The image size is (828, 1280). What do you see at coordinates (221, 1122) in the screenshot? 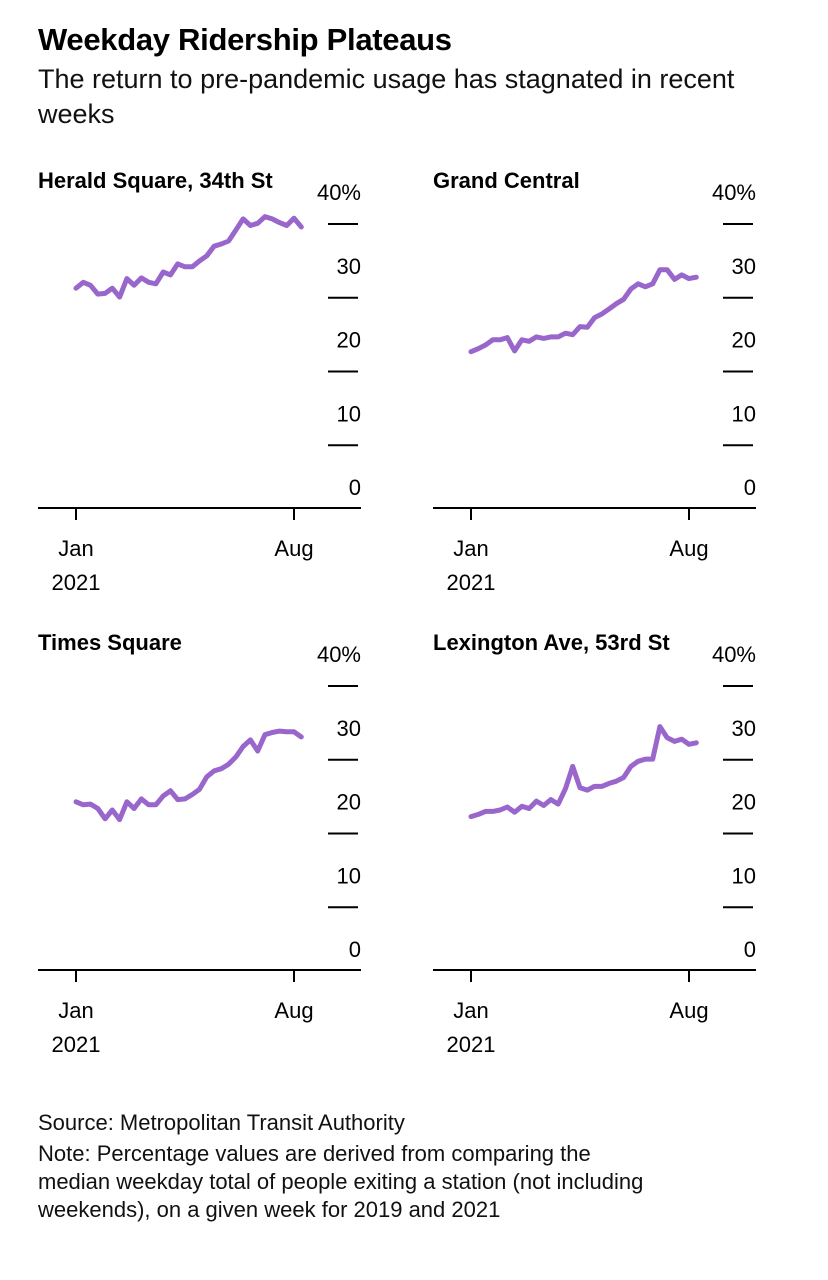
I see `source-text: Source: Metropolitan Transit Authority` at bounding box center [221, 1122].